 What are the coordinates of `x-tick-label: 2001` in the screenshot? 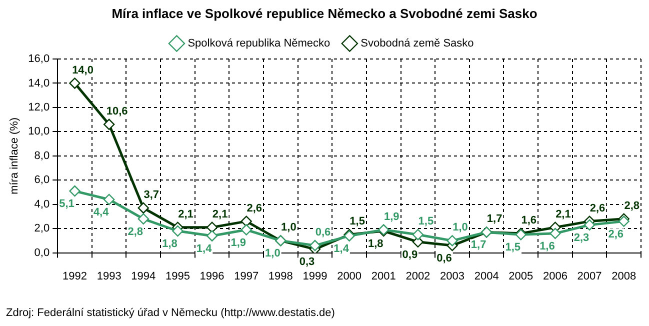 It's located at (383, 276).